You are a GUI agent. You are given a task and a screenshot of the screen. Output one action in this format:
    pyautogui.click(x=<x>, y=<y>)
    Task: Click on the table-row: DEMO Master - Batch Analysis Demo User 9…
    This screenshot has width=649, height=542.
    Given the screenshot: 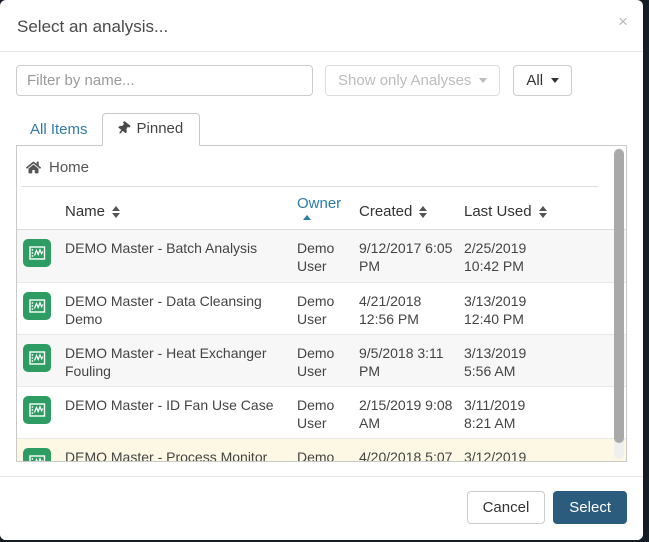 What is the action you would take?
    pyautogui.click(x=321, y=256)
    